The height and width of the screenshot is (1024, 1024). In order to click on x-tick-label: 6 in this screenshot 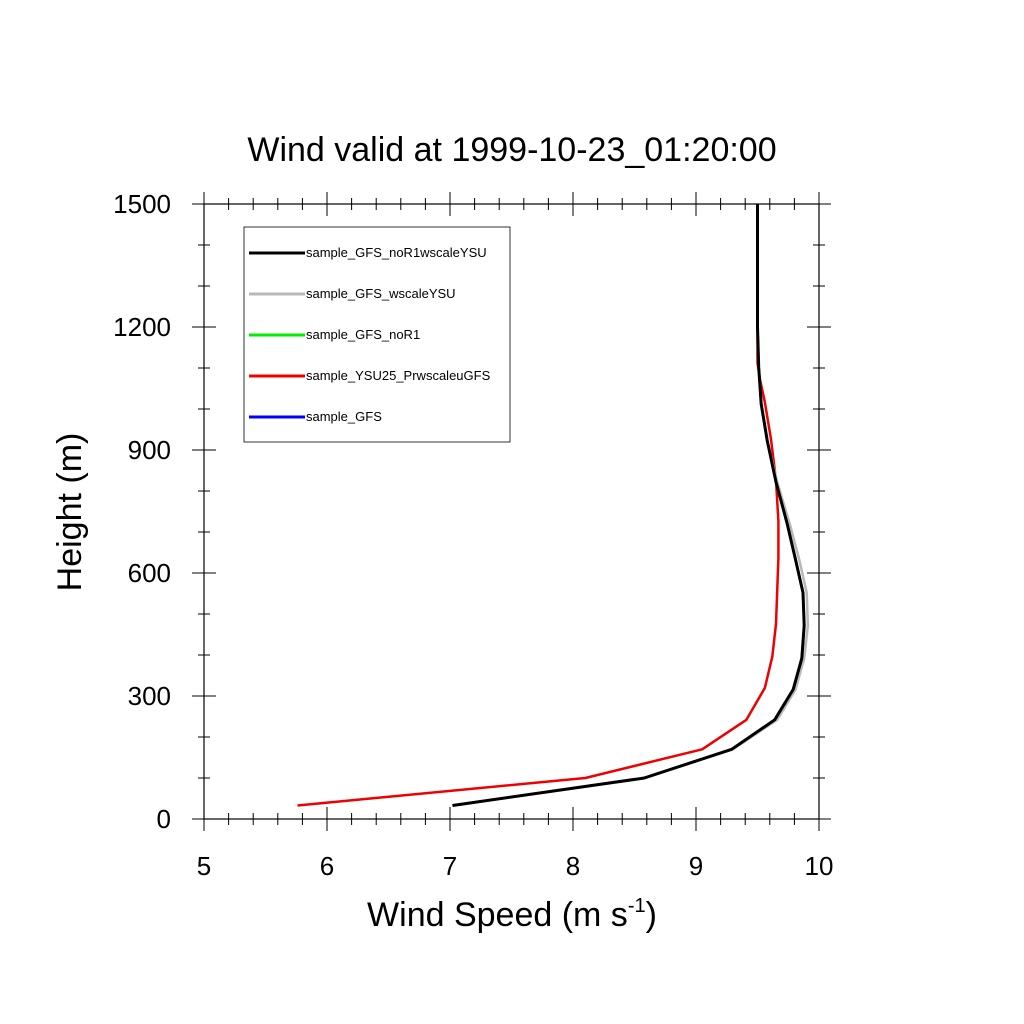, I will do `click(327, 866)`.